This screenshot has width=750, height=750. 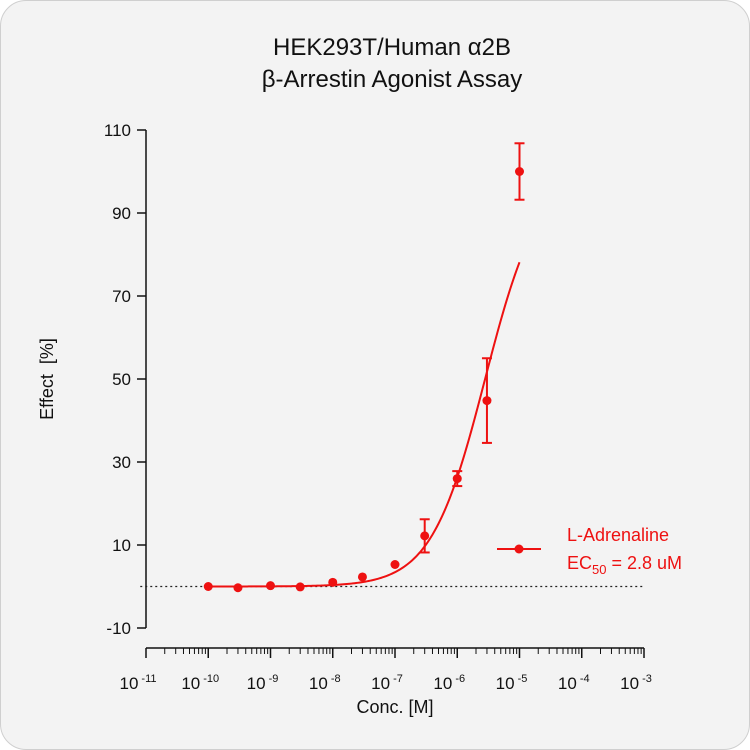 What do you see at coordinates (519, 549) in the screenshot?
I see `legend-marker` at bounding box center [519, 549].